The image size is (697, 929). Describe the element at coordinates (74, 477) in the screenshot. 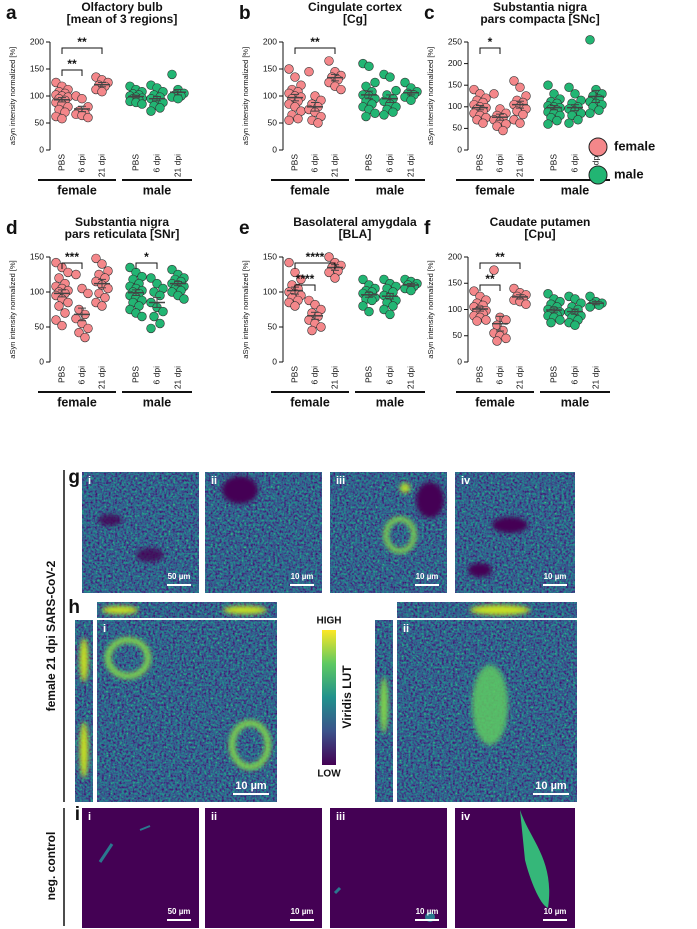

I see `panel-letter: g` at that location.